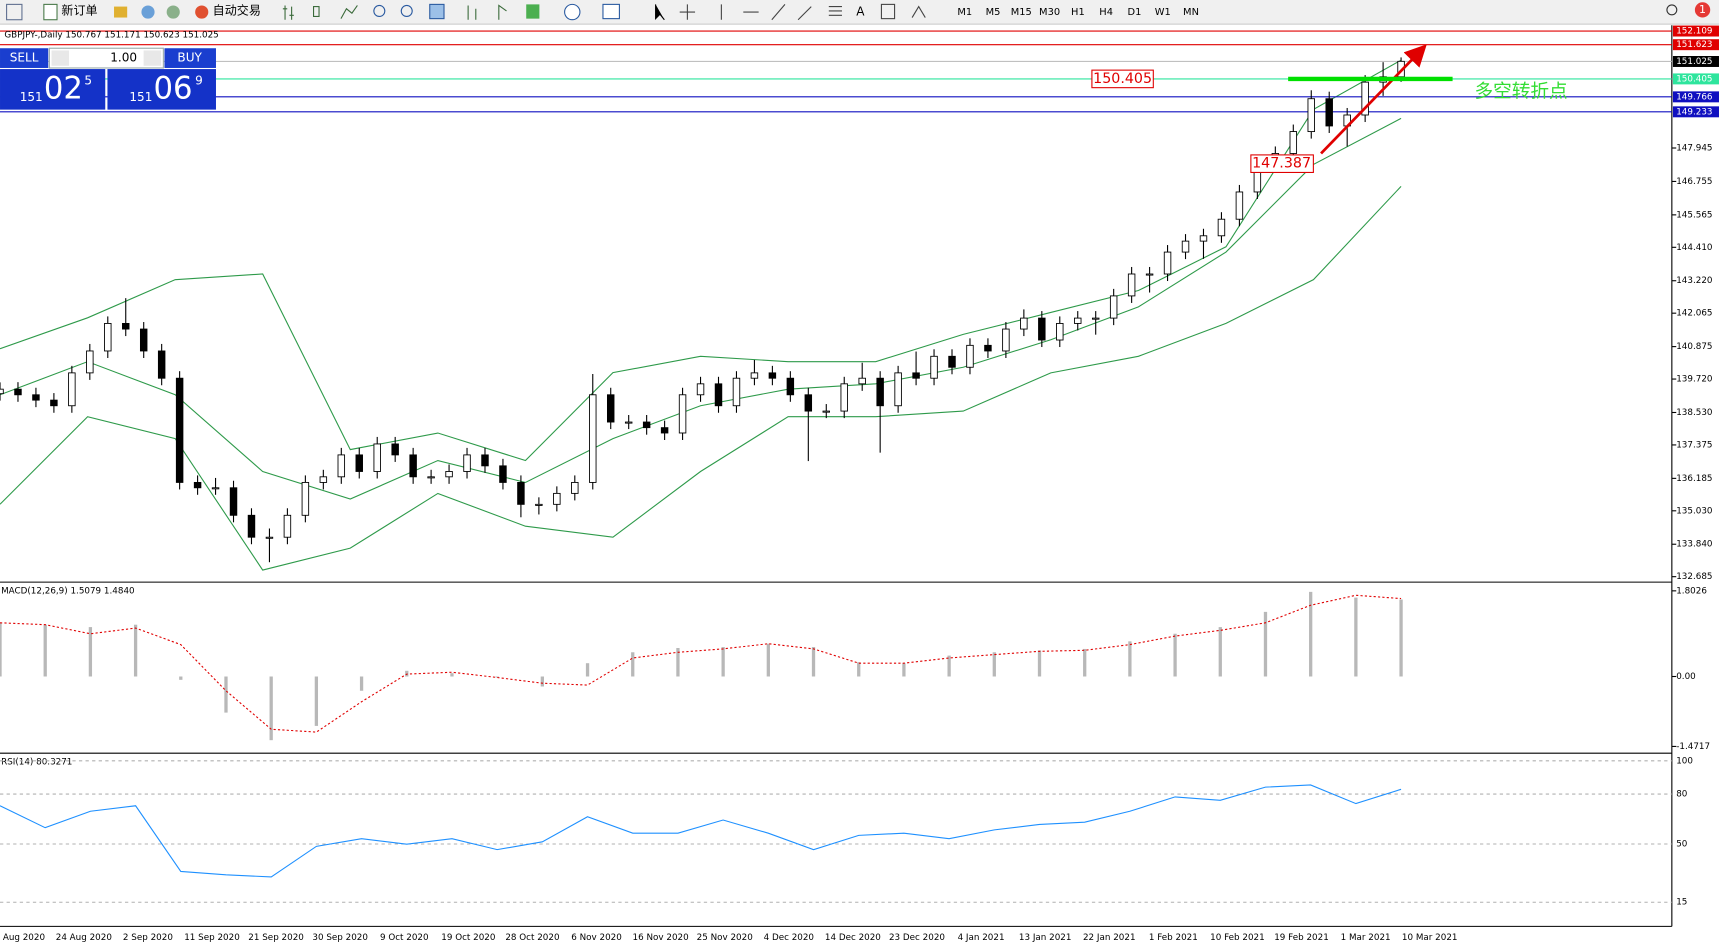 Image resolution: width=1719 pixels, height=945 pixels. What do you see at coordinates (917, 938) in the screenshot?
I see `x-tick-label: 23 Dec 2020` at bounding box center [917, 938].